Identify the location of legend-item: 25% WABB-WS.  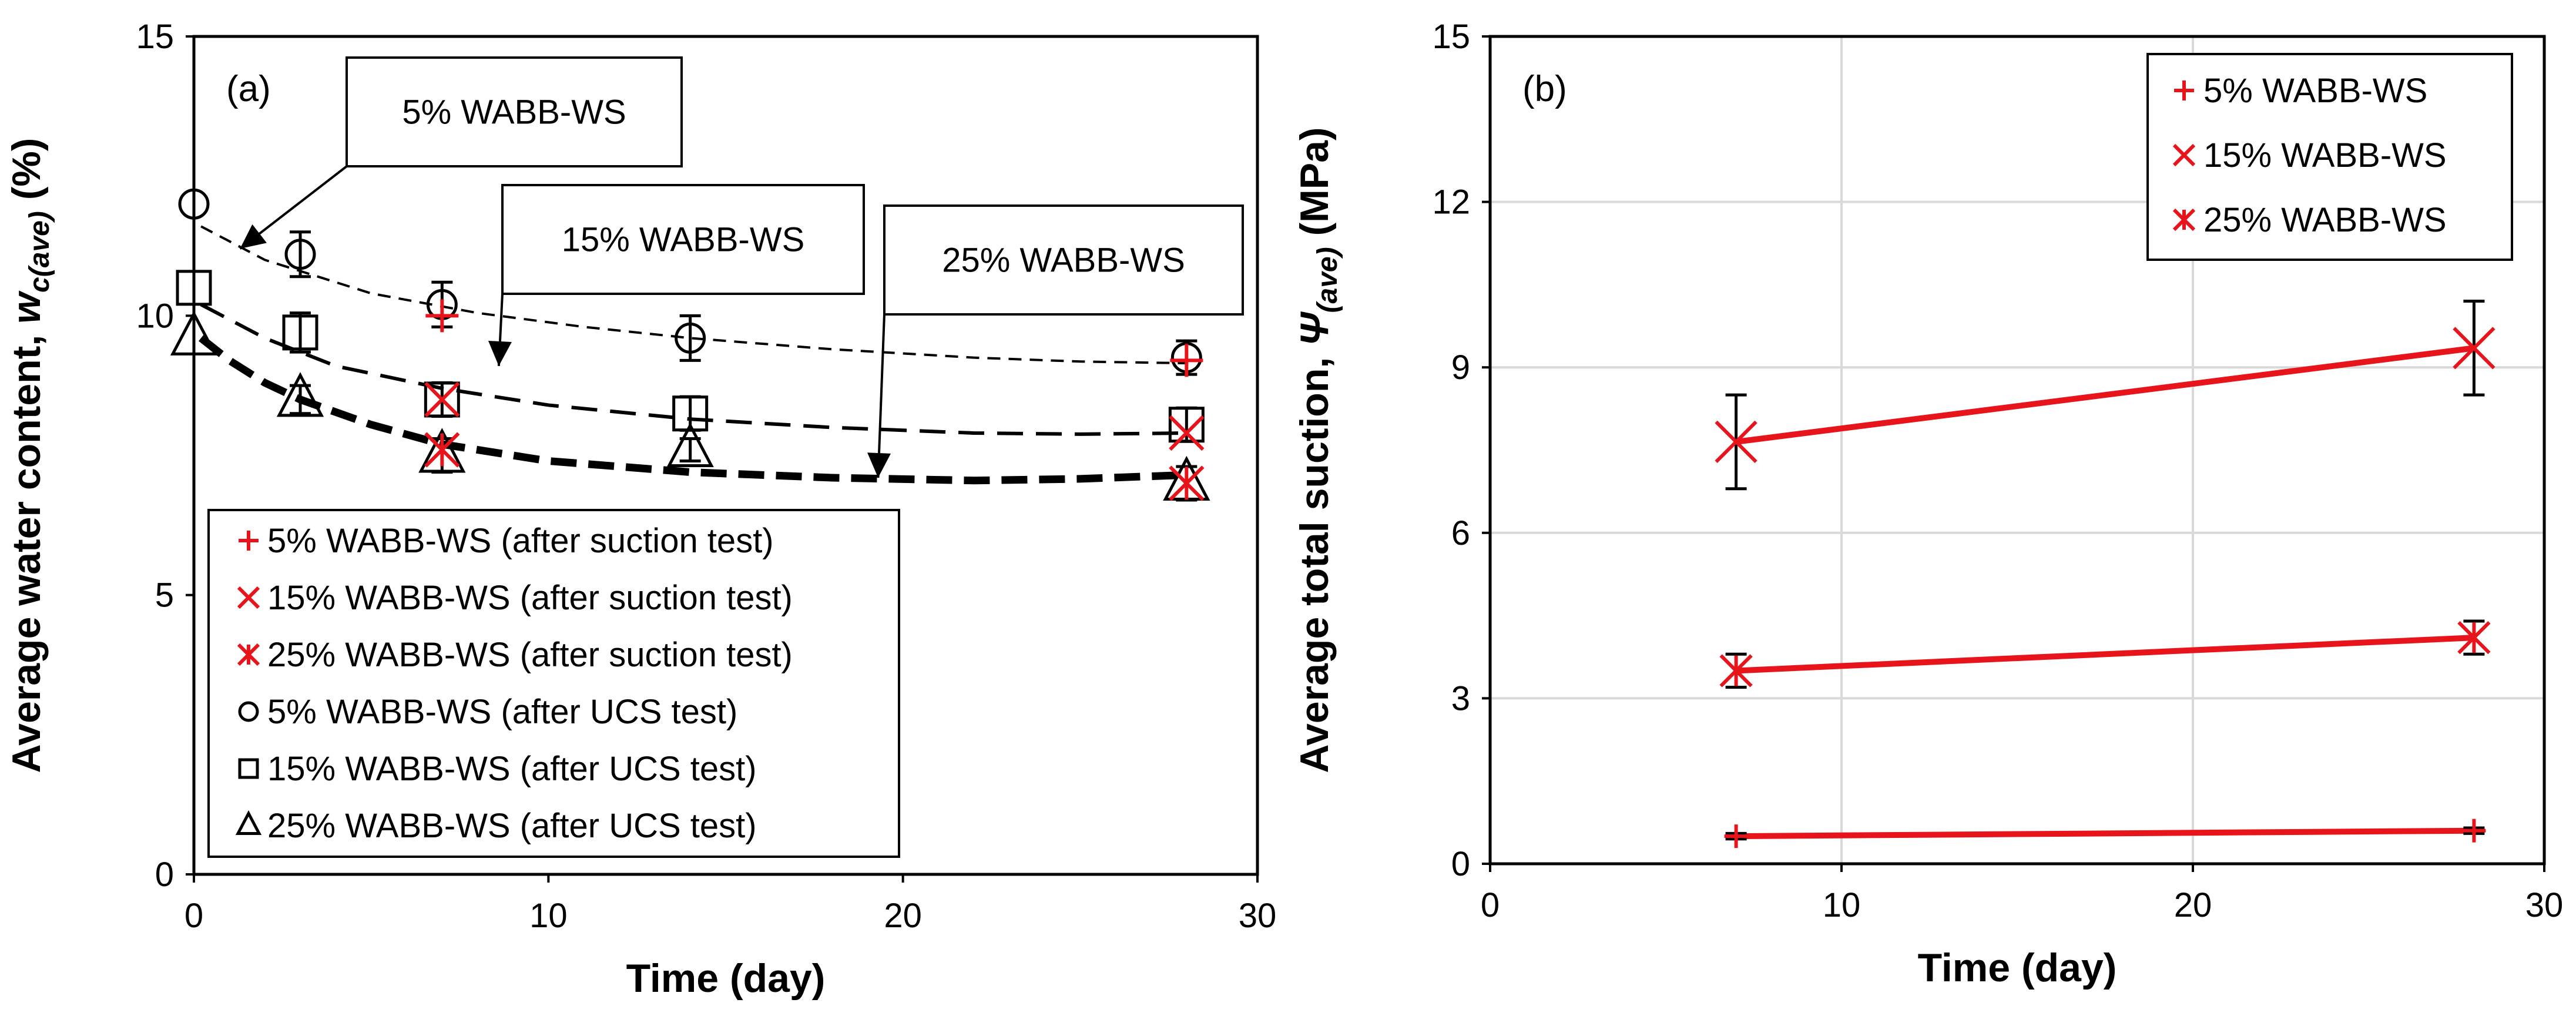
(2310, 220).